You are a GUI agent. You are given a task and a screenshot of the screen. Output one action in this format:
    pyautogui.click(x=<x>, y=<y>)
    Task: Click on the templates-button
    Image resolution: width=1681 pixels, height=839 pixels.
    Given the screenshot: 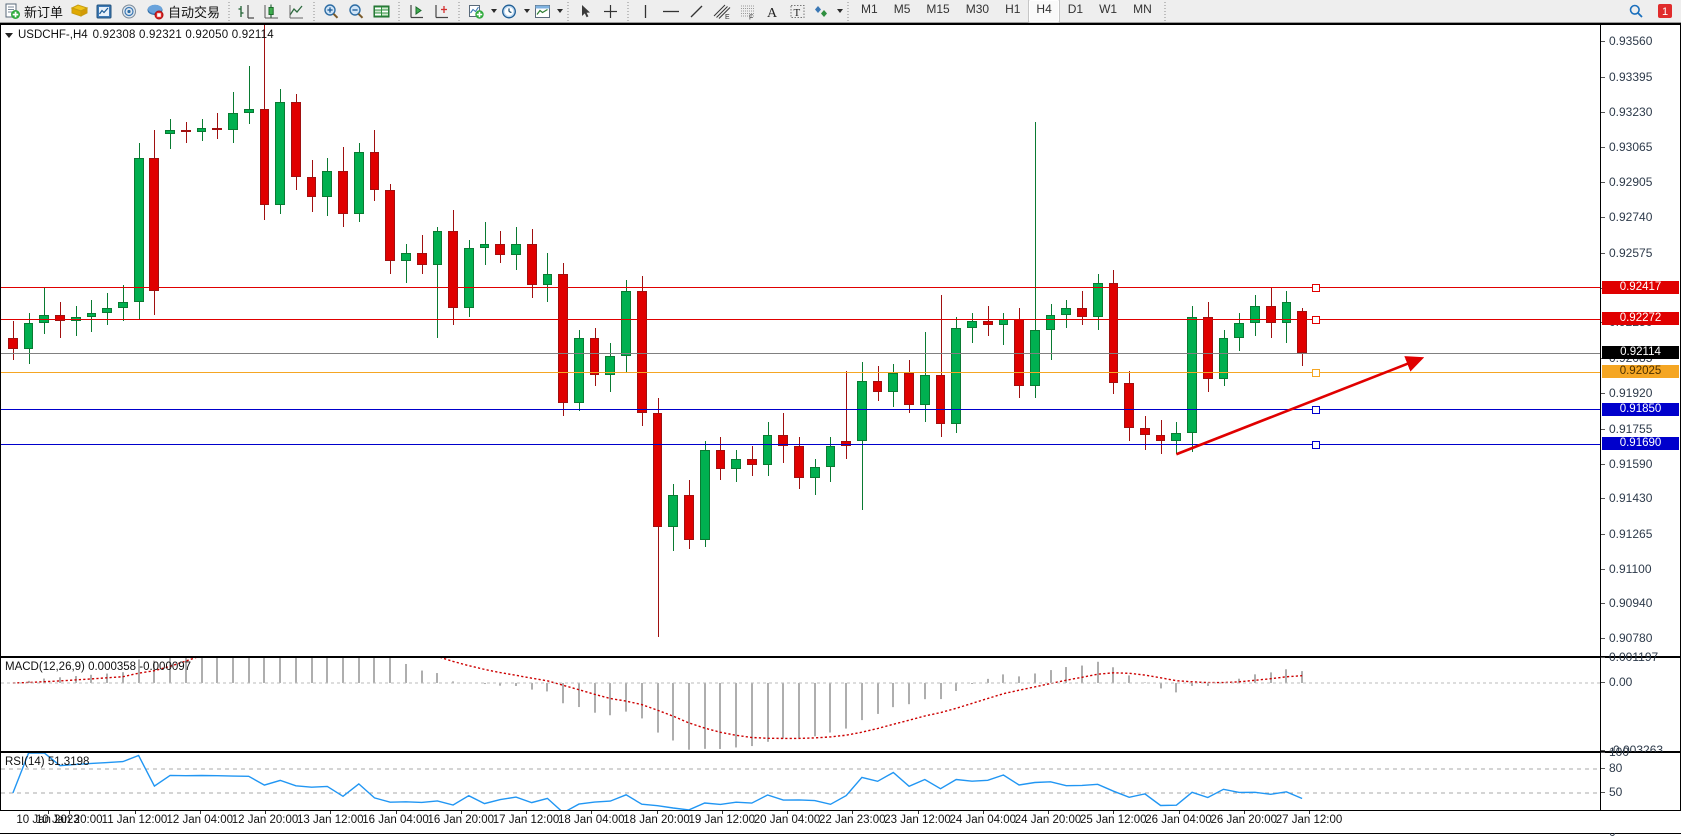 What is the action you would take?
    pyautogui.click(x=542, y=11)
    